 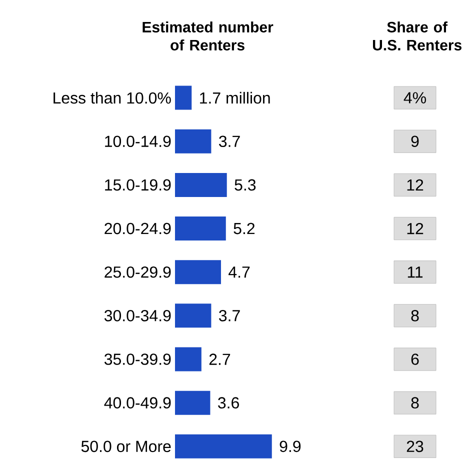 I want to click on data-label: 4%, so click(x=415, y=98).